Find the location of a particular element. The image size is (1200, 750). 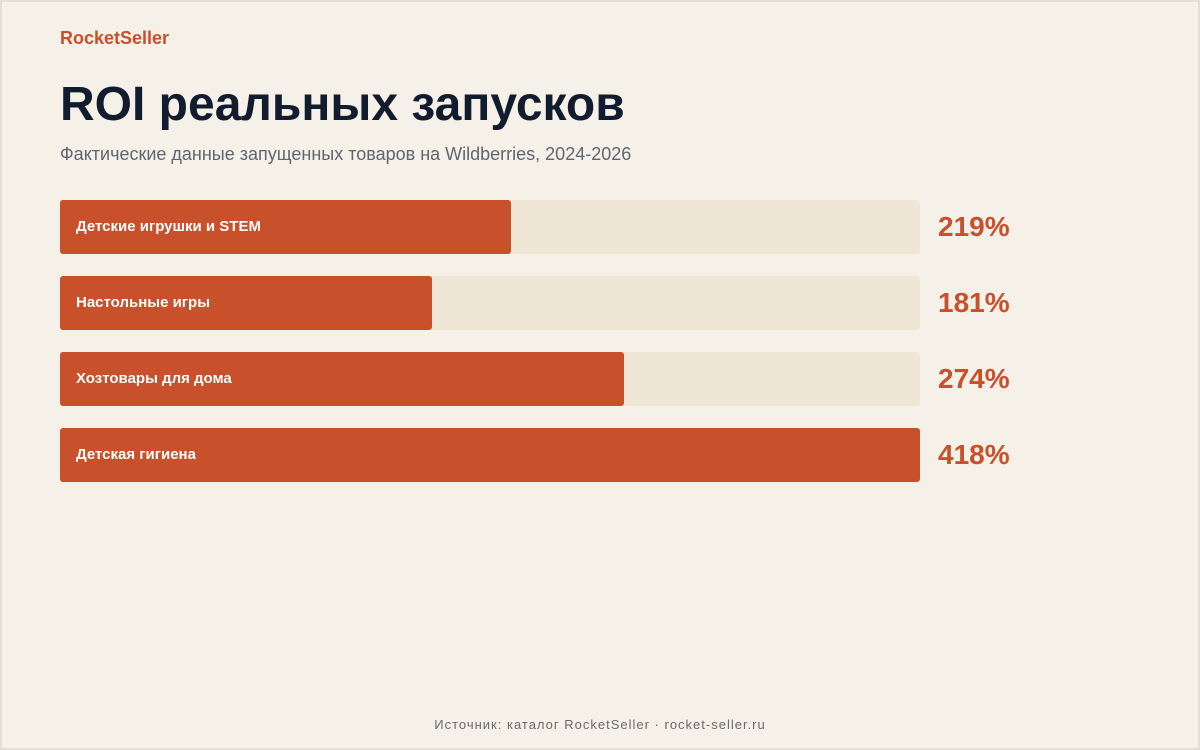

category-label: Настольные игры is located at coordinates (143, 302).